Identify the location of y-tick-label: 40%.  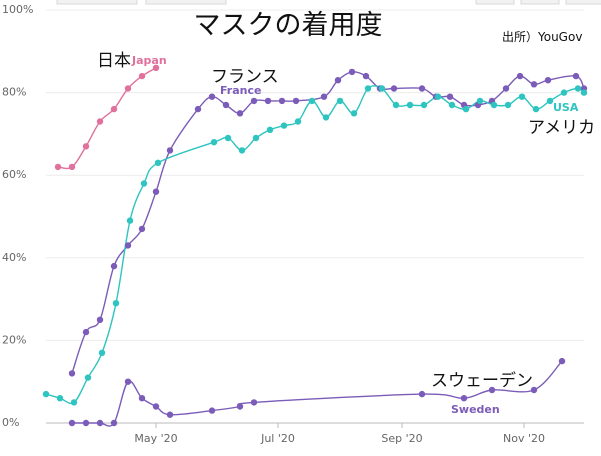
(14, 257).